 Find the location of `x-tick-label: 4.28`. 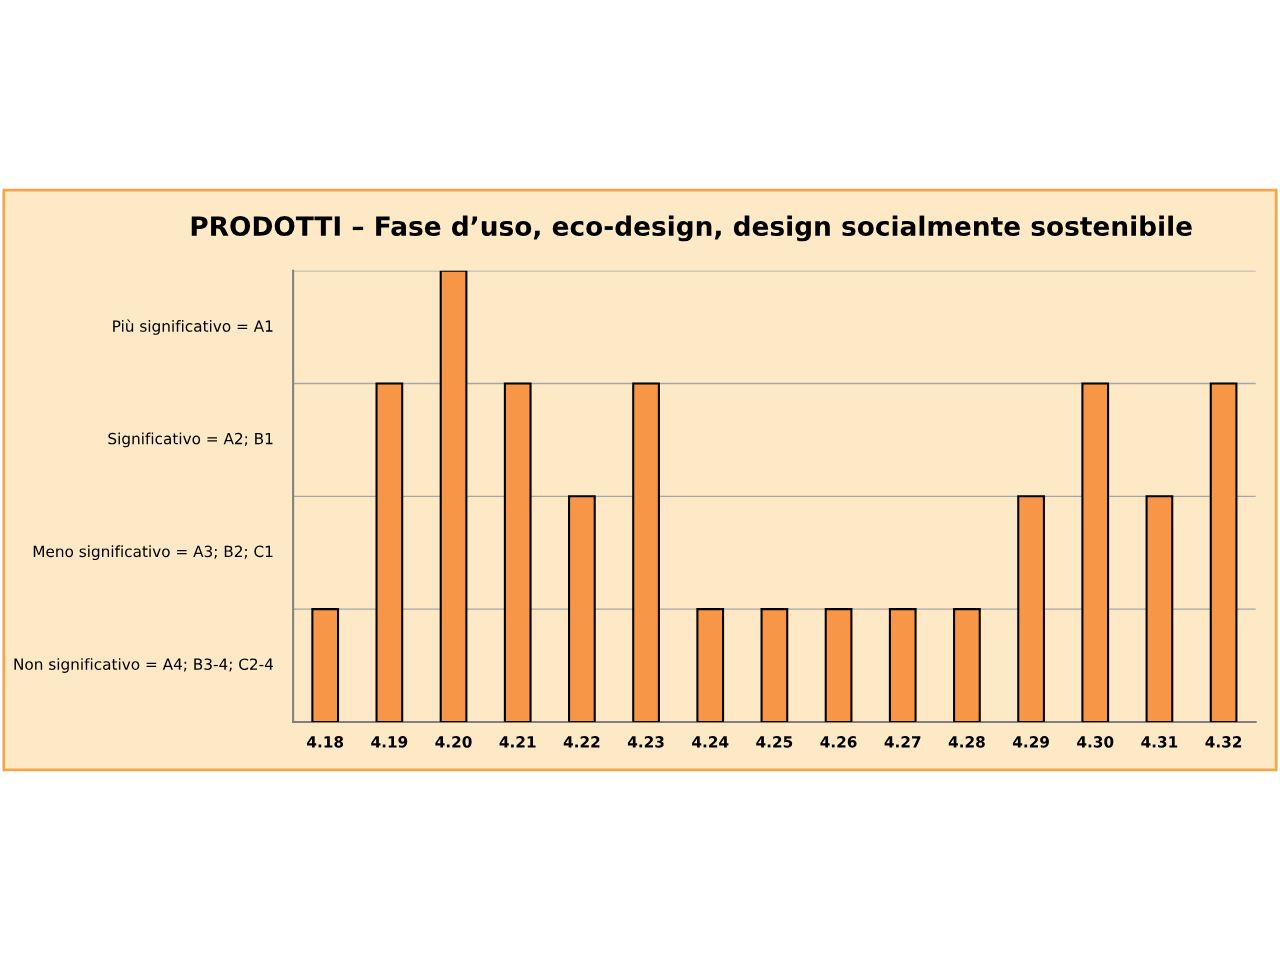

x-tick-label: 4.28 is located at coordinates (966, 742).